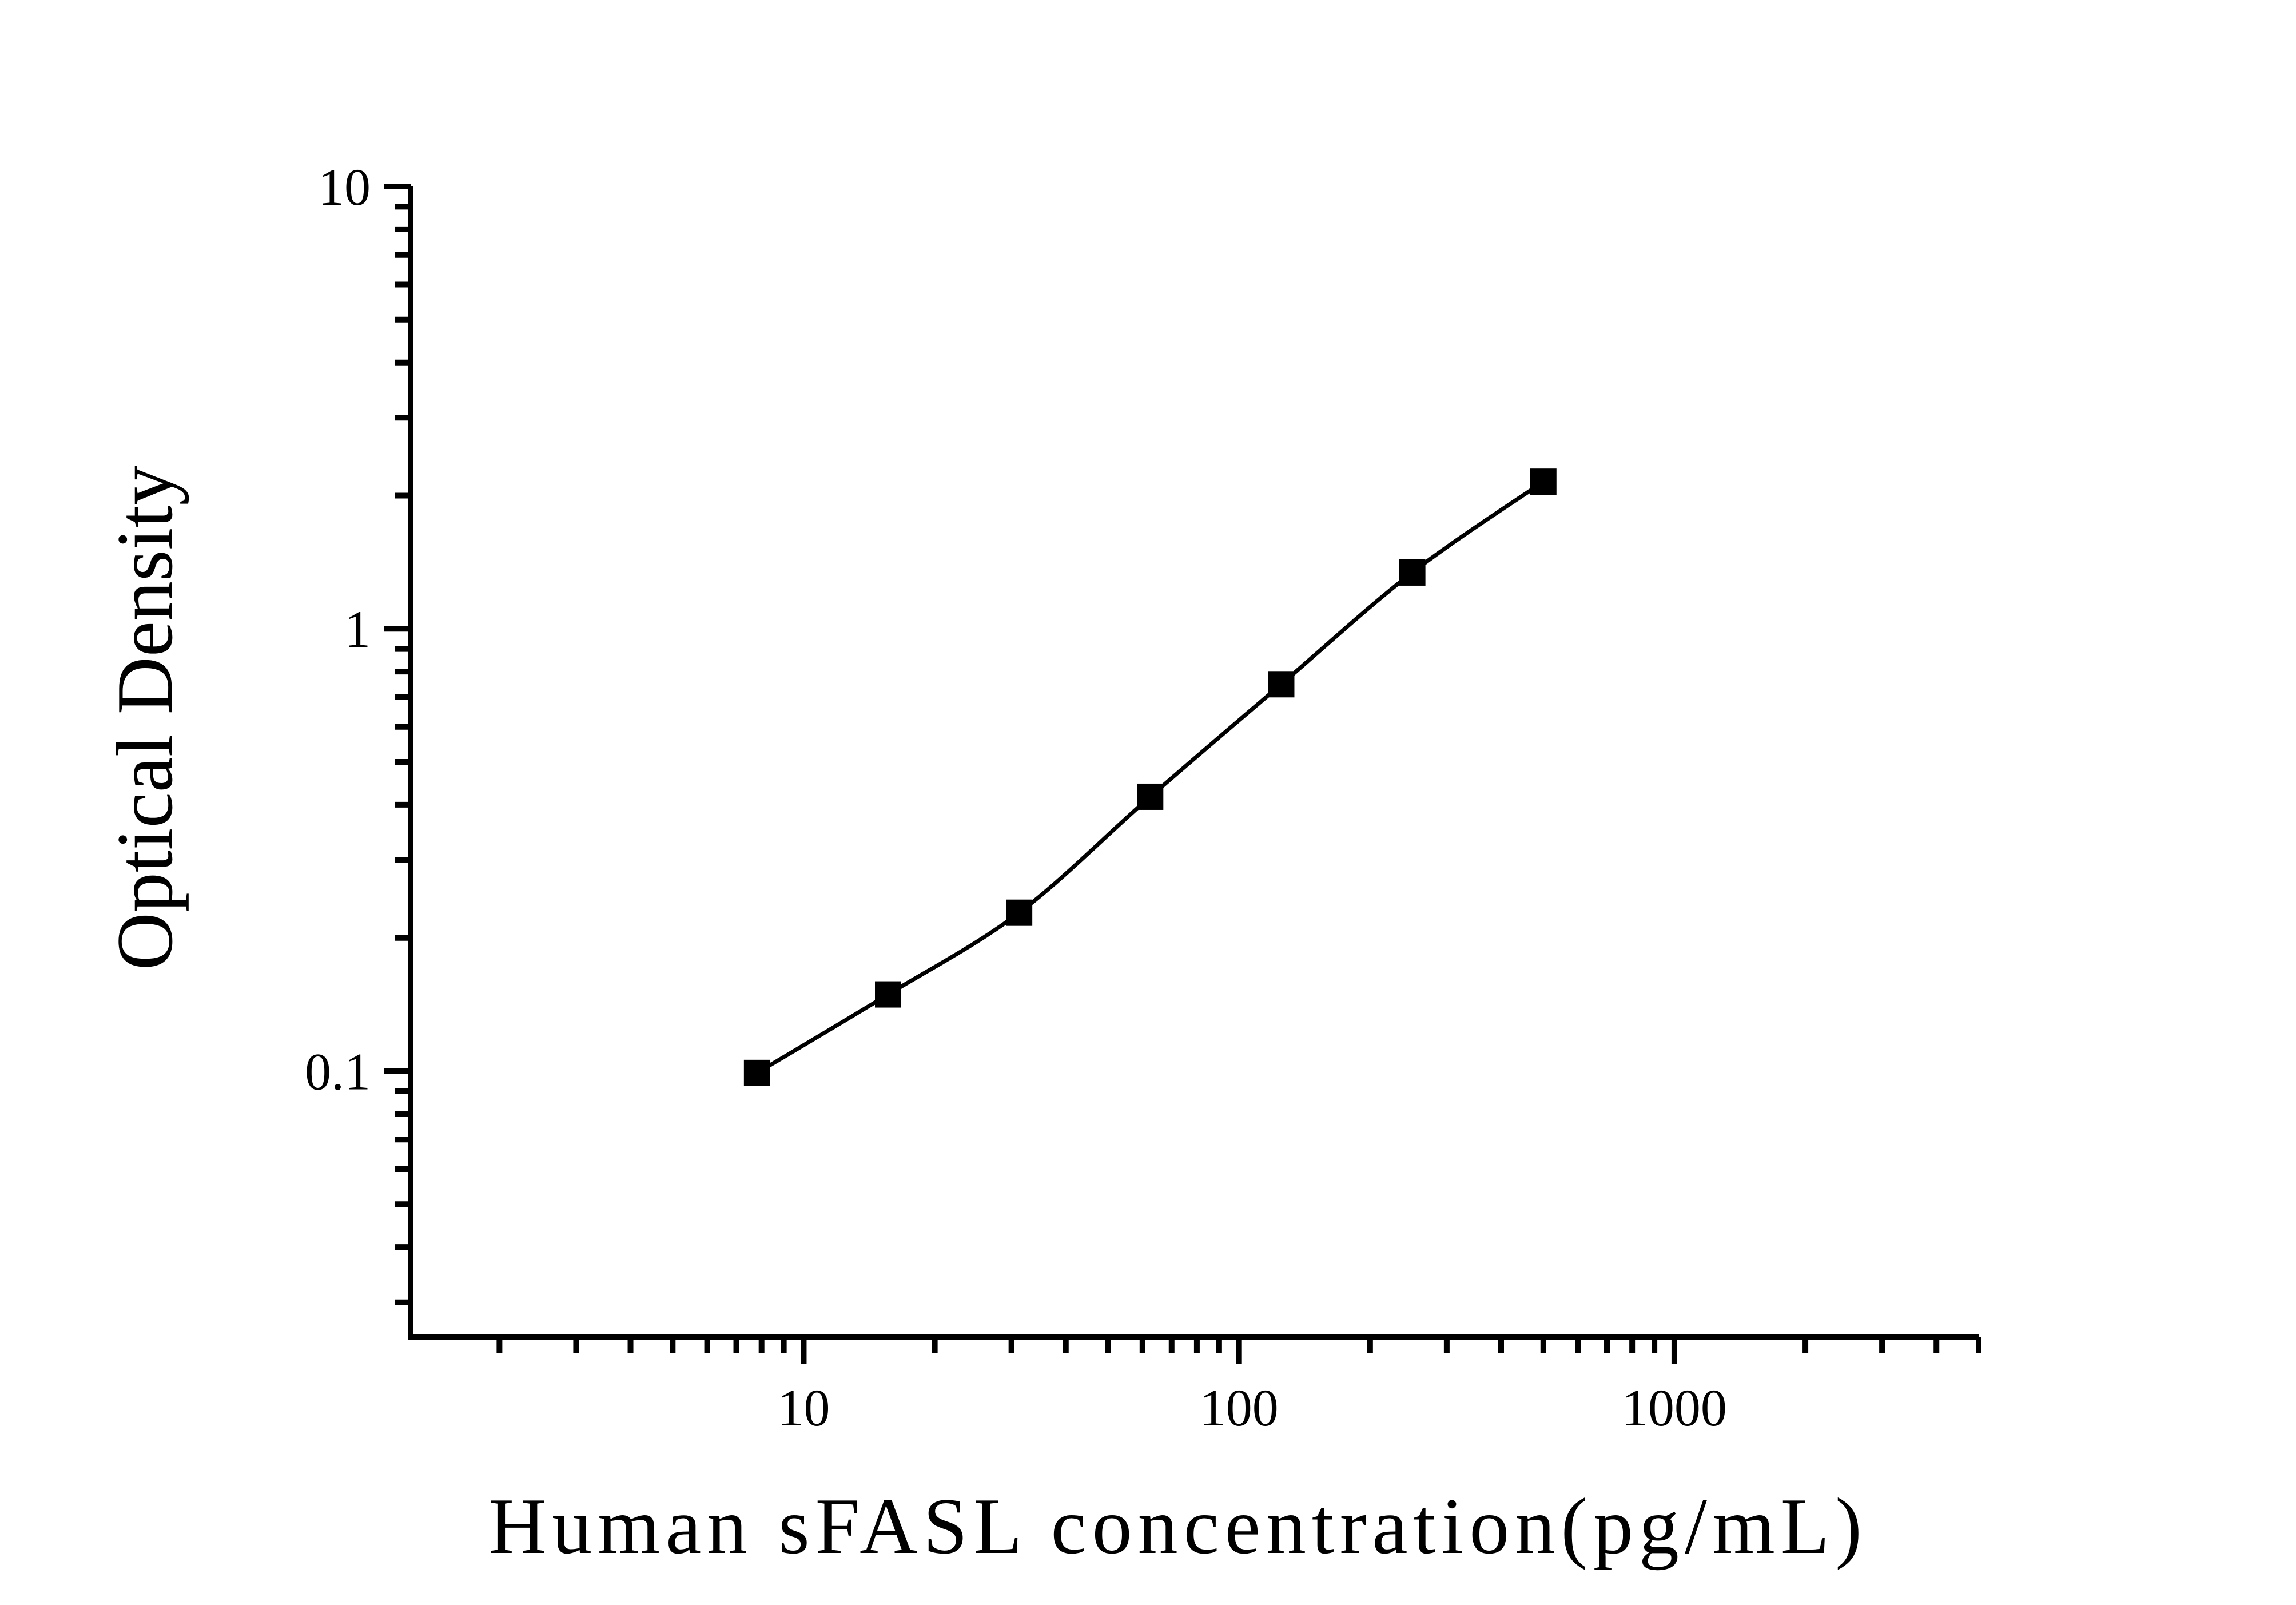 This screenshot has width=2296, height=1605. What do you see at coordinates (1150, 777) in the screenshot?
I see `data-series` at bounding box center [1150, 777].